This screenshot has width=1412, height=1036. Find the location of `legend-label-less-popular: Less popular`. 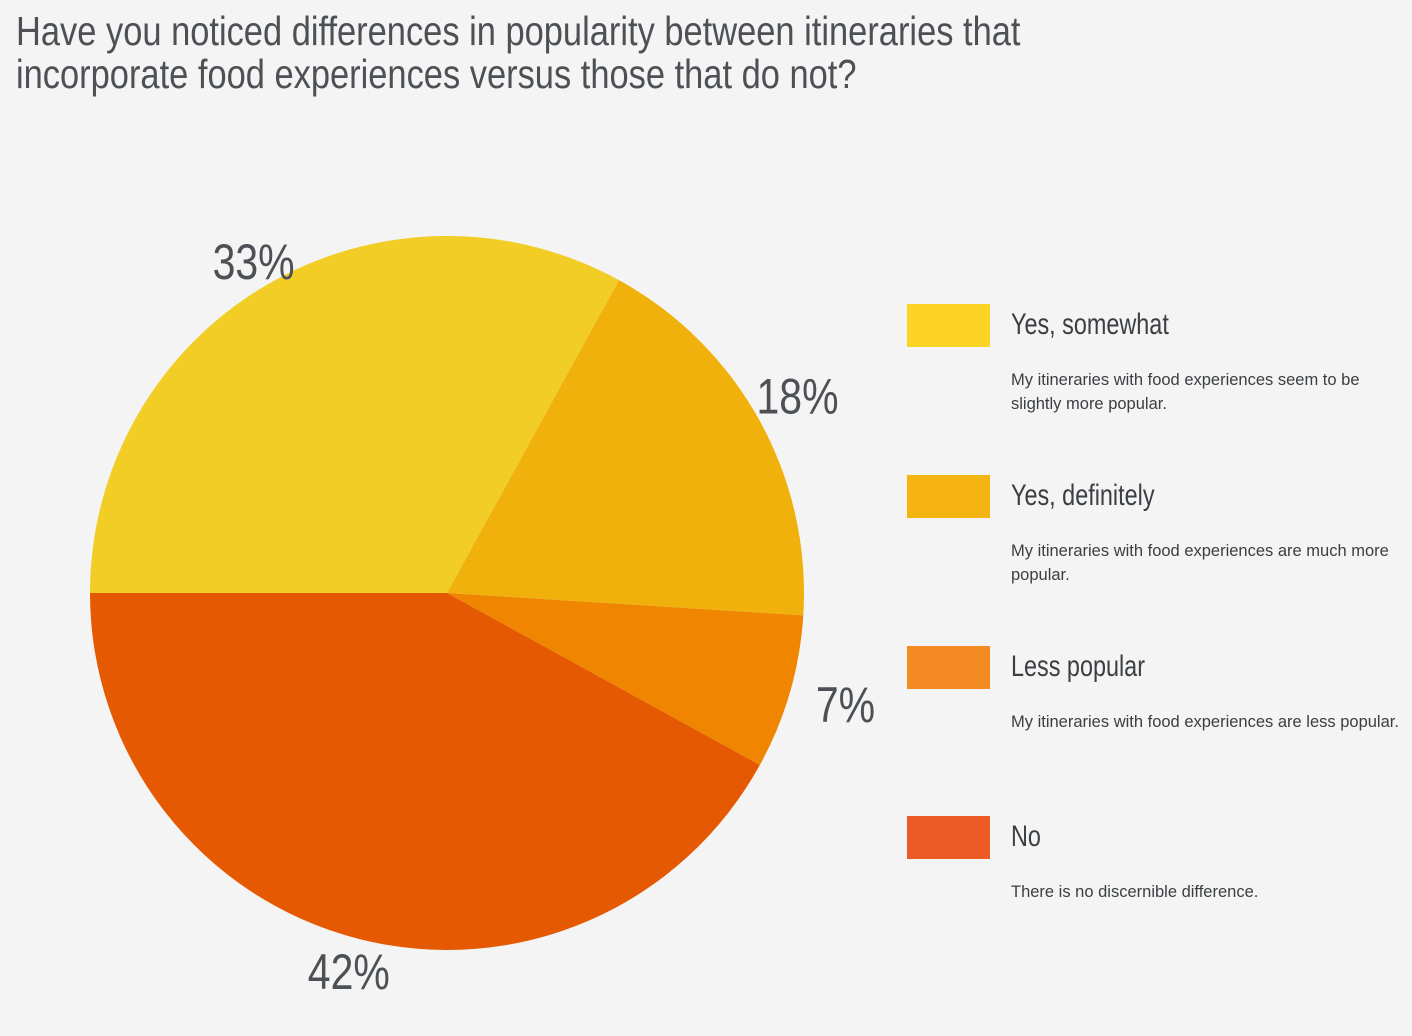

legend-label-less-popular: Less popular is located at coordinates (1078, 666).